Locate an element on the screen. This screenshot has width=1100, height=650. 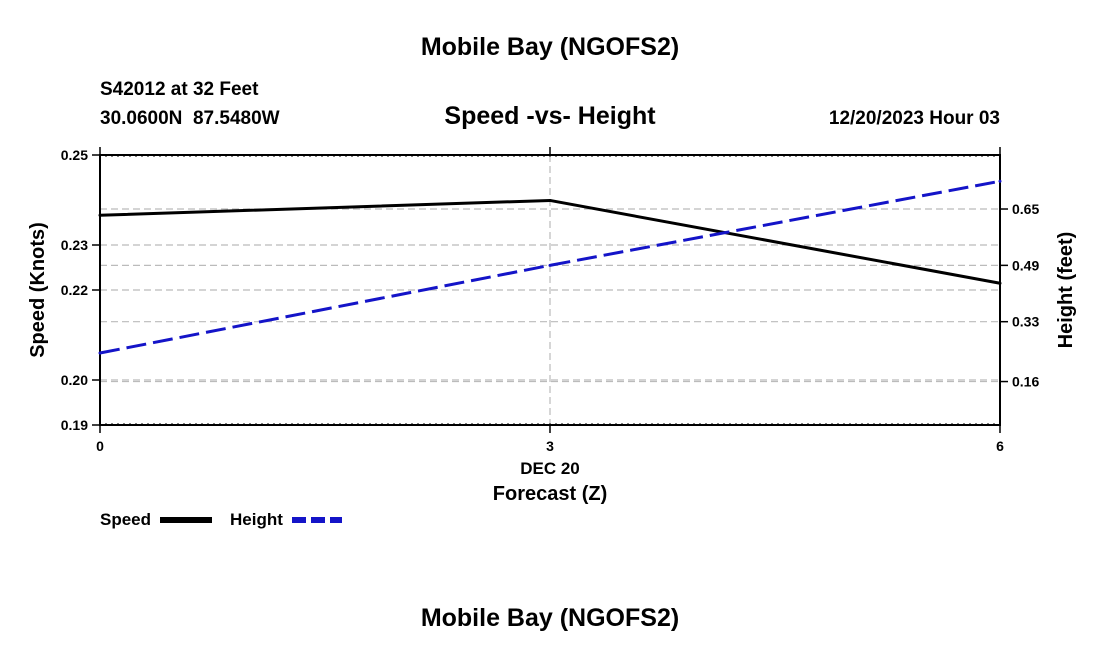
tick-label-right-0: 0.16 is located at coordinates (1025, 382).